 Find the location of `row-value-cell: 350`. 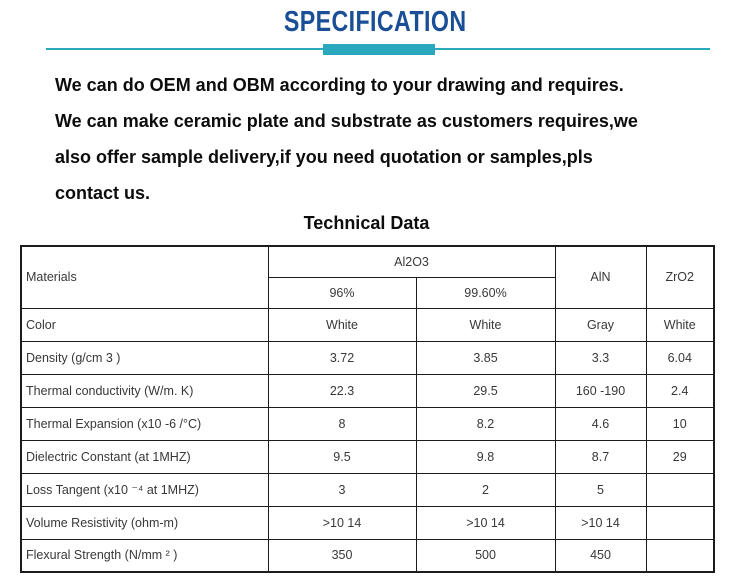

row-value-cell: 350 is located at coordinates (342, 555).